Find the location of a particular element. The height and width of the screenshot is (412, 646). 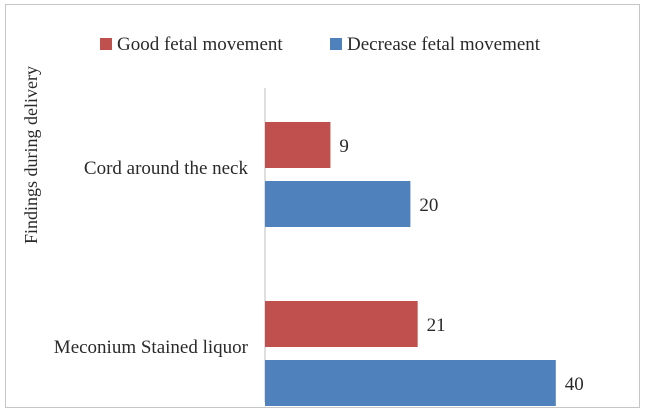

legend-label-1: Good fetal movement is located at coordinates (200, 44).